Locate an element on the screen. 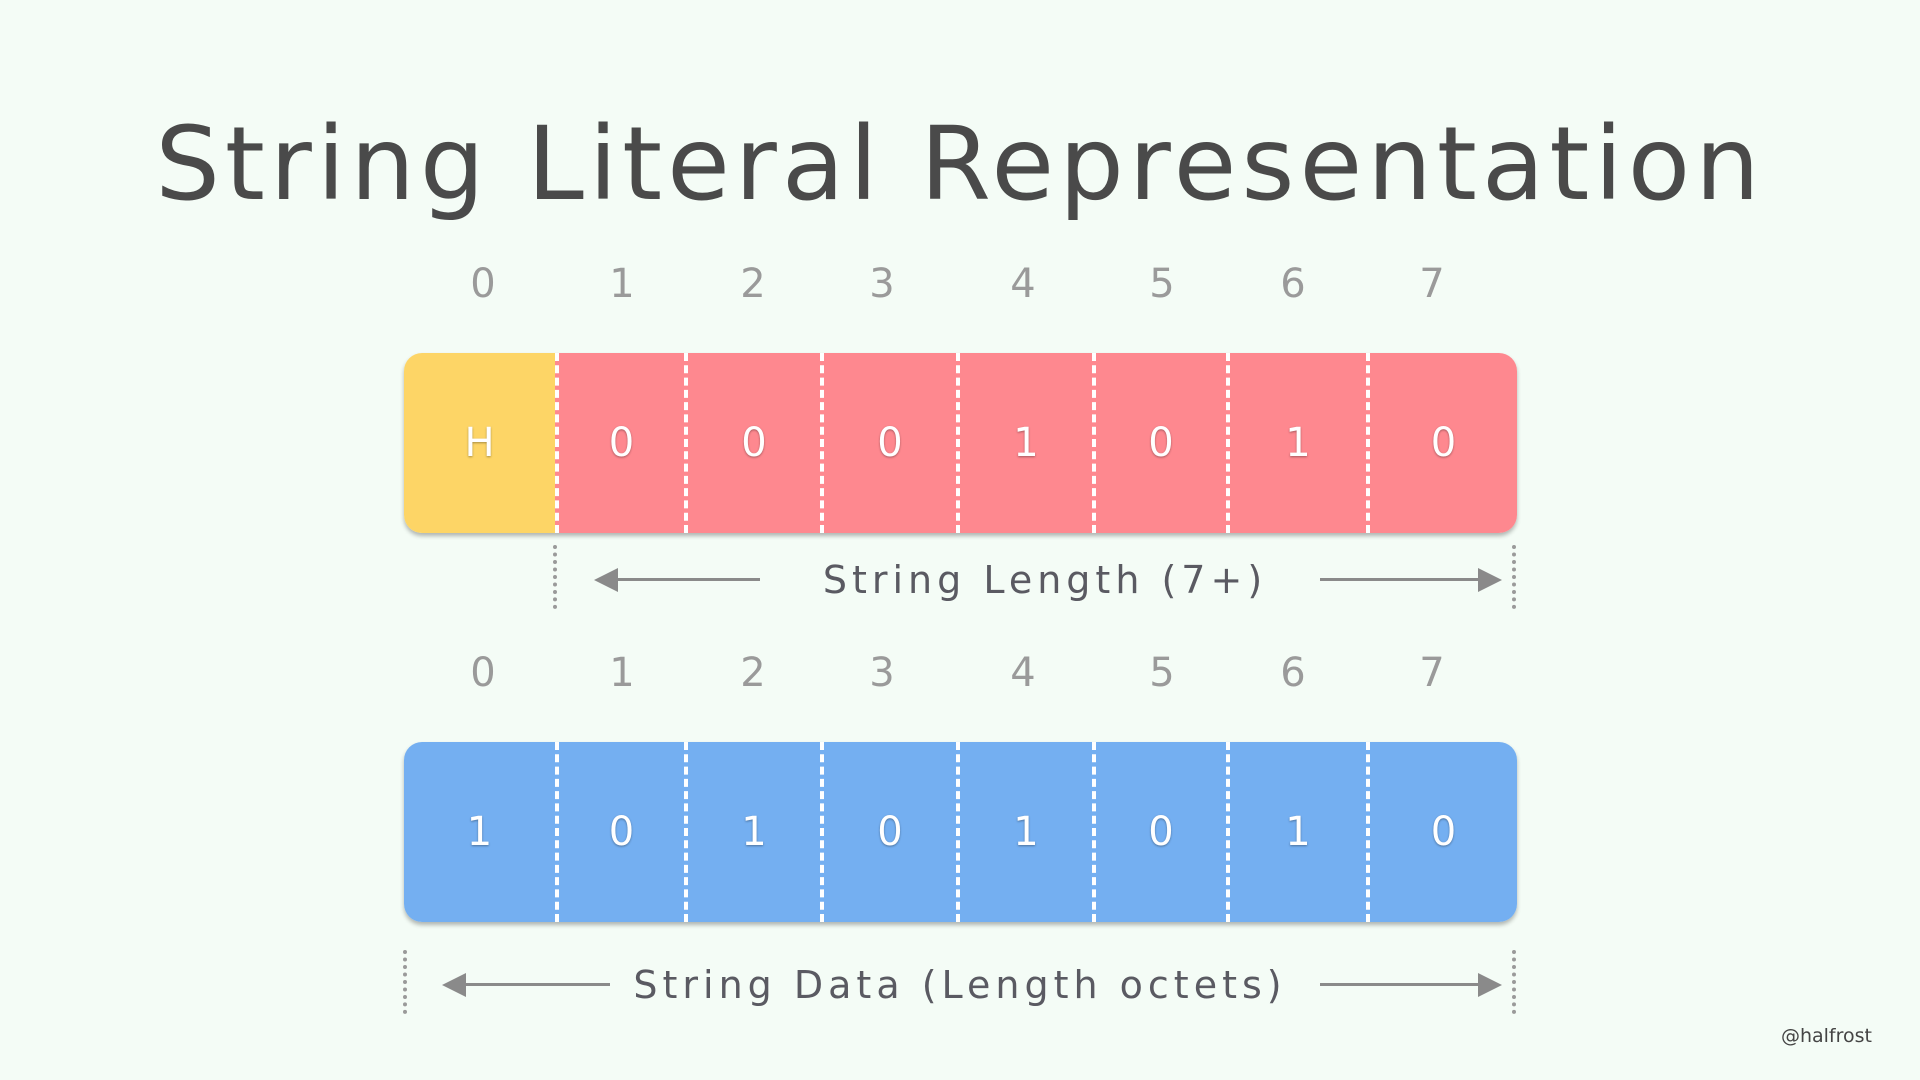  length-octet: H 0 0 0 1 0 1 0 is located at coordinates (960, 443).